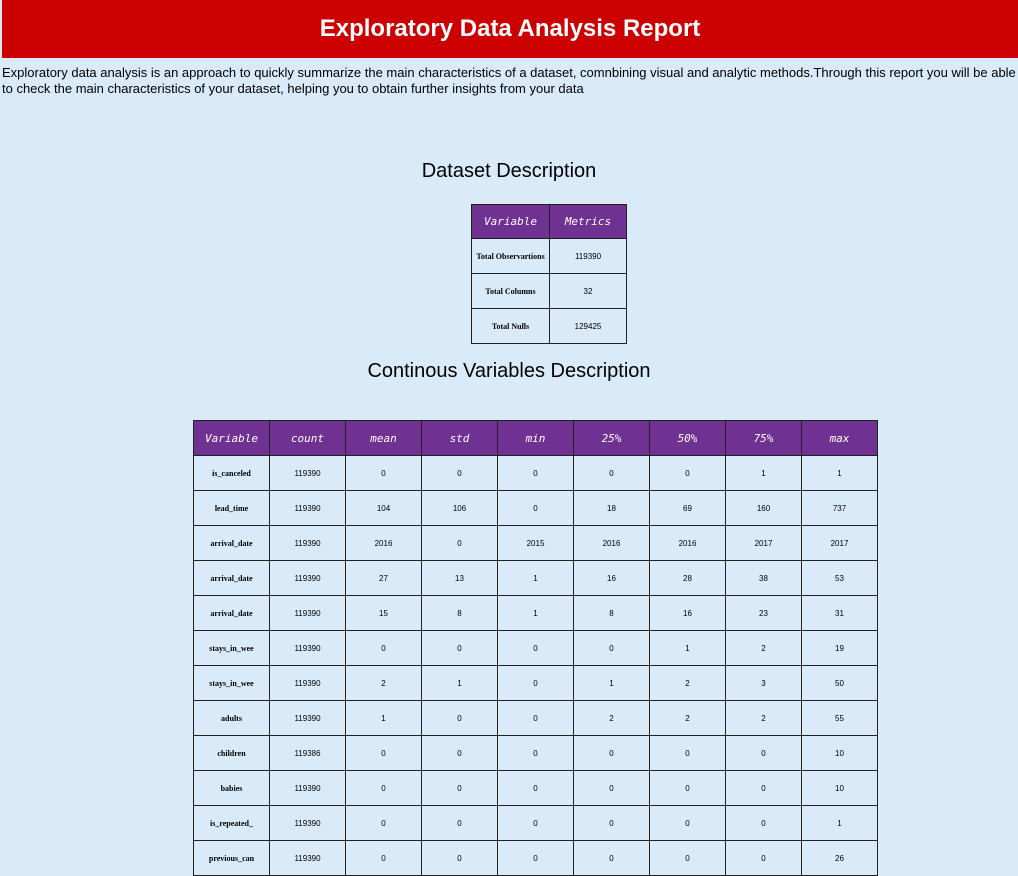 The image size is (1018, 876). I want to click on stat-value: 23, so click(763, 613).